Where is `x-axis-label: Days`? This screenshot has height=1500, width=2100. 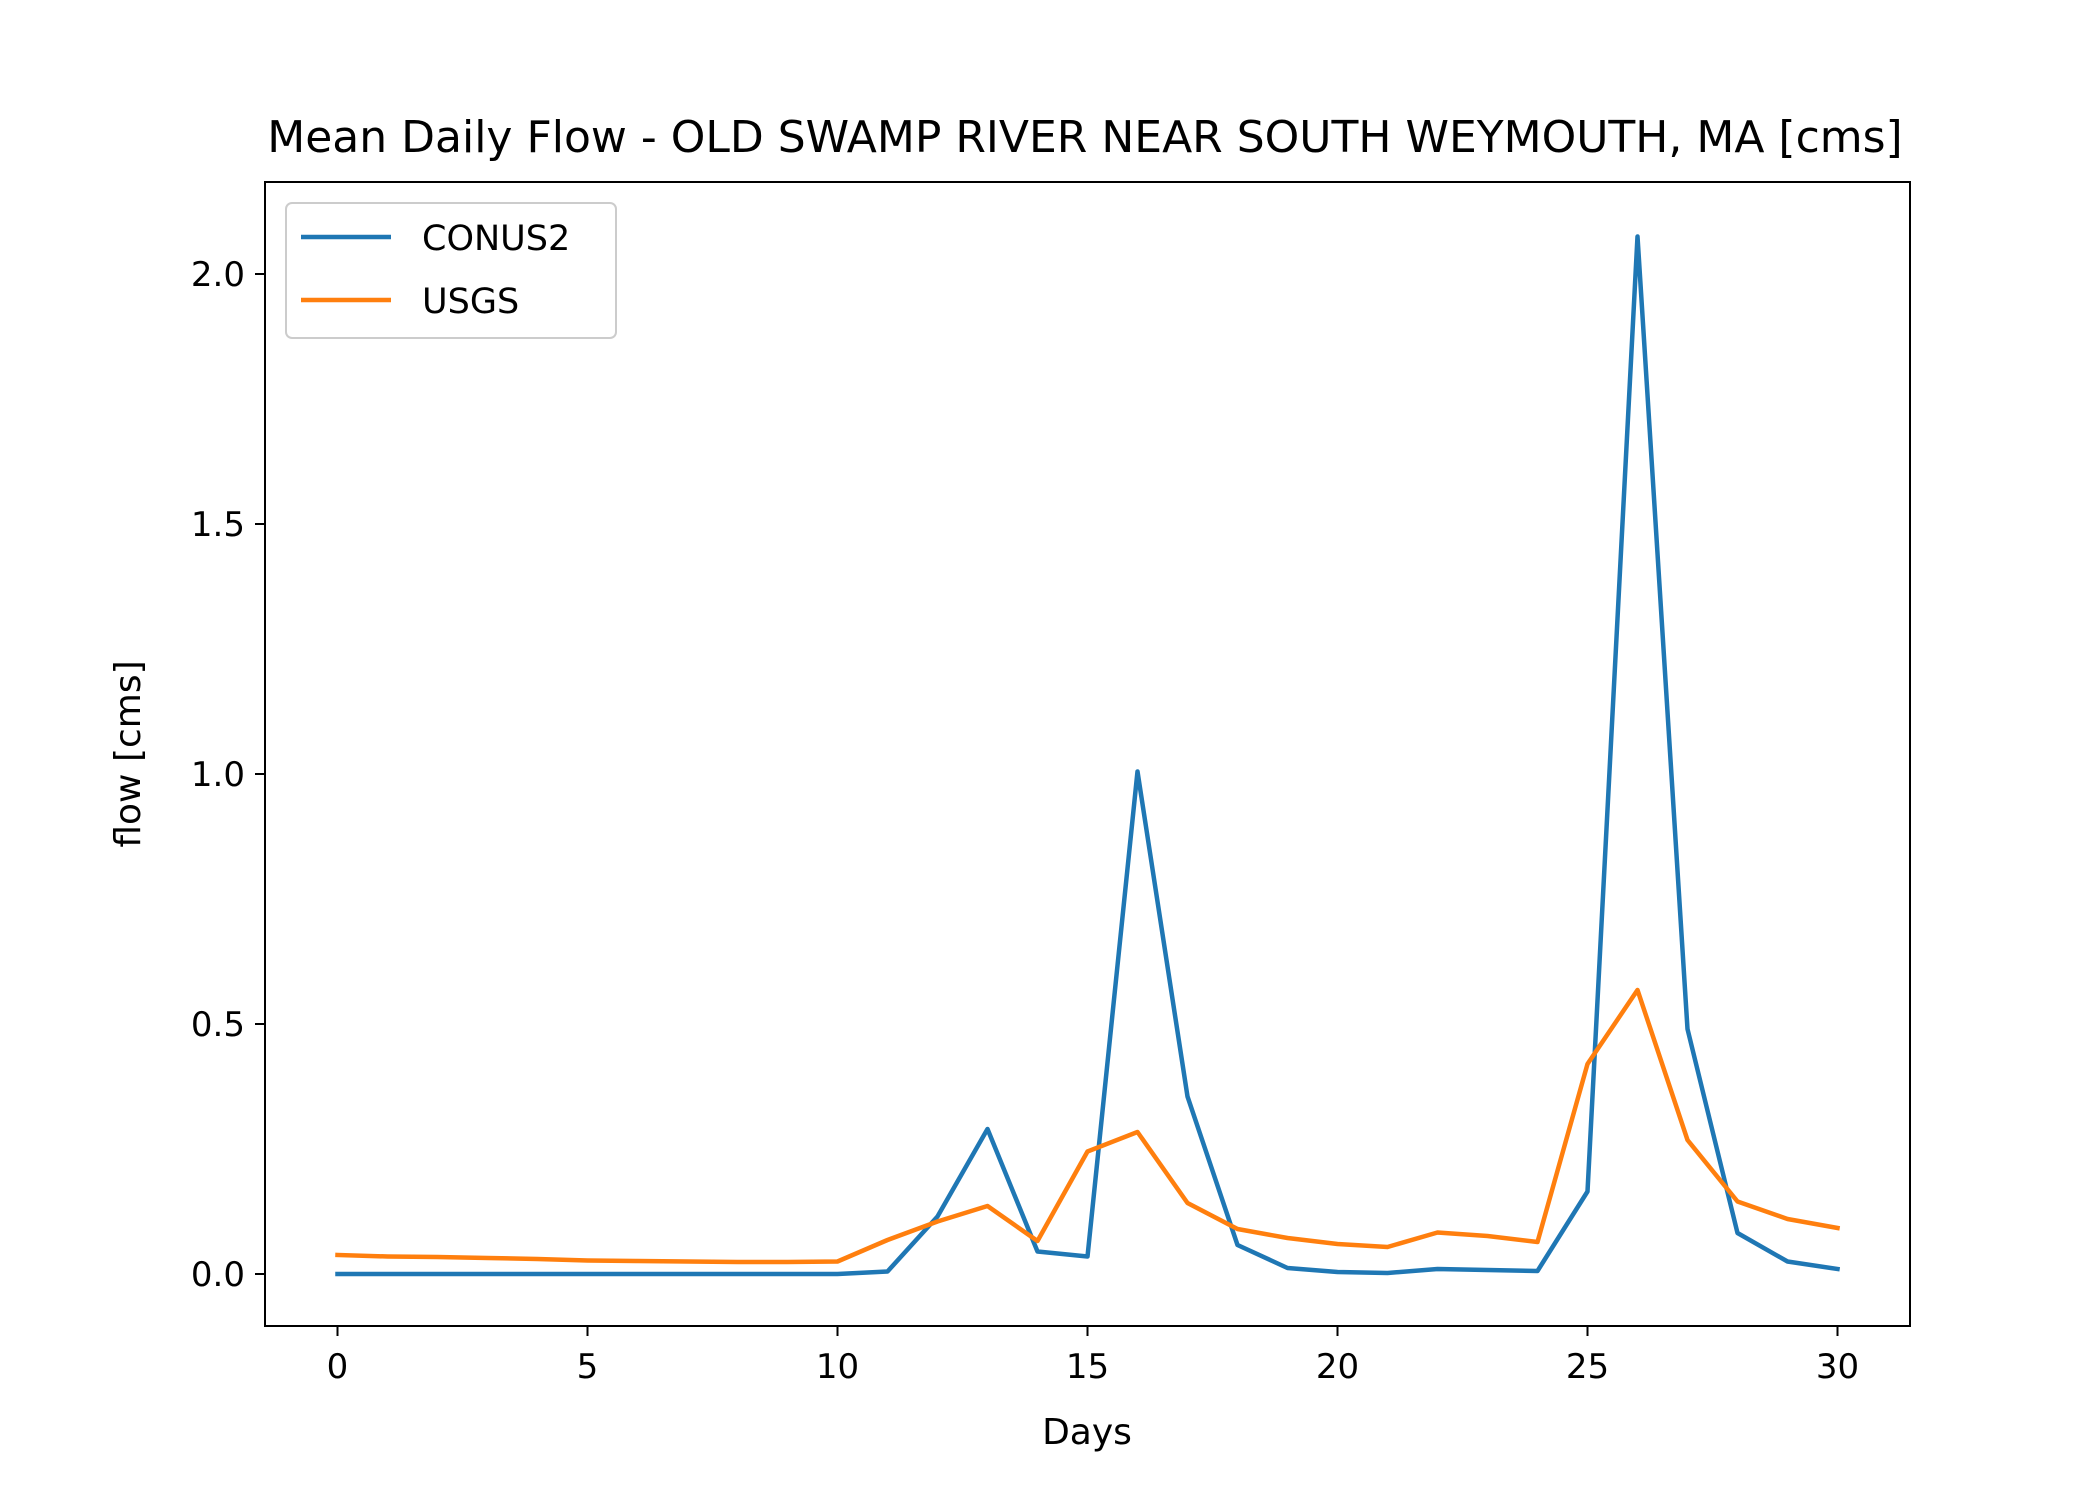 x-axis-label: Days is located at coordinates (1087, 1432).